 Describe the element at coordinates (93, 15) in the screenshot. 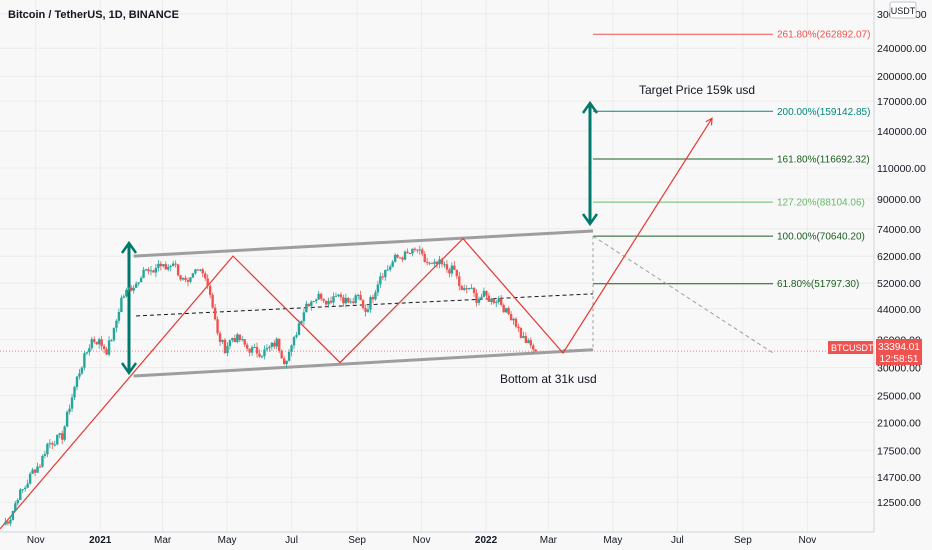

I see `symbol-title: Bitcoin / TetherUS, 1D, BINANCE` at that location.